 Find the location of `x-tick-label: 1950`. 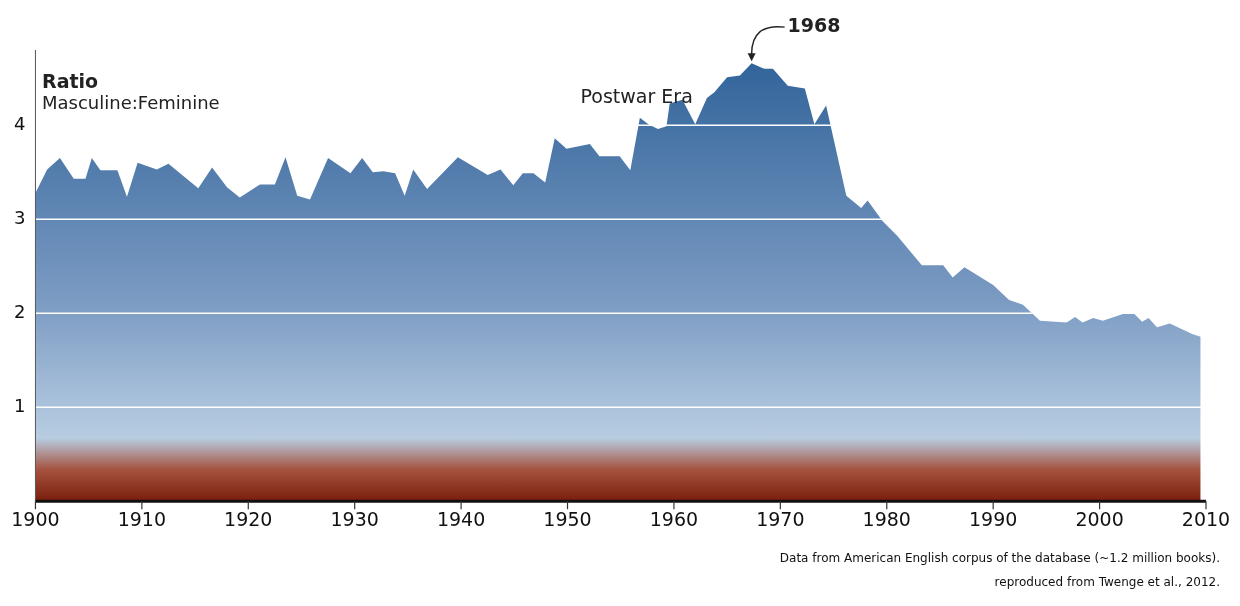

x-tick-label: 1950 is located at coordinates (567, 518).